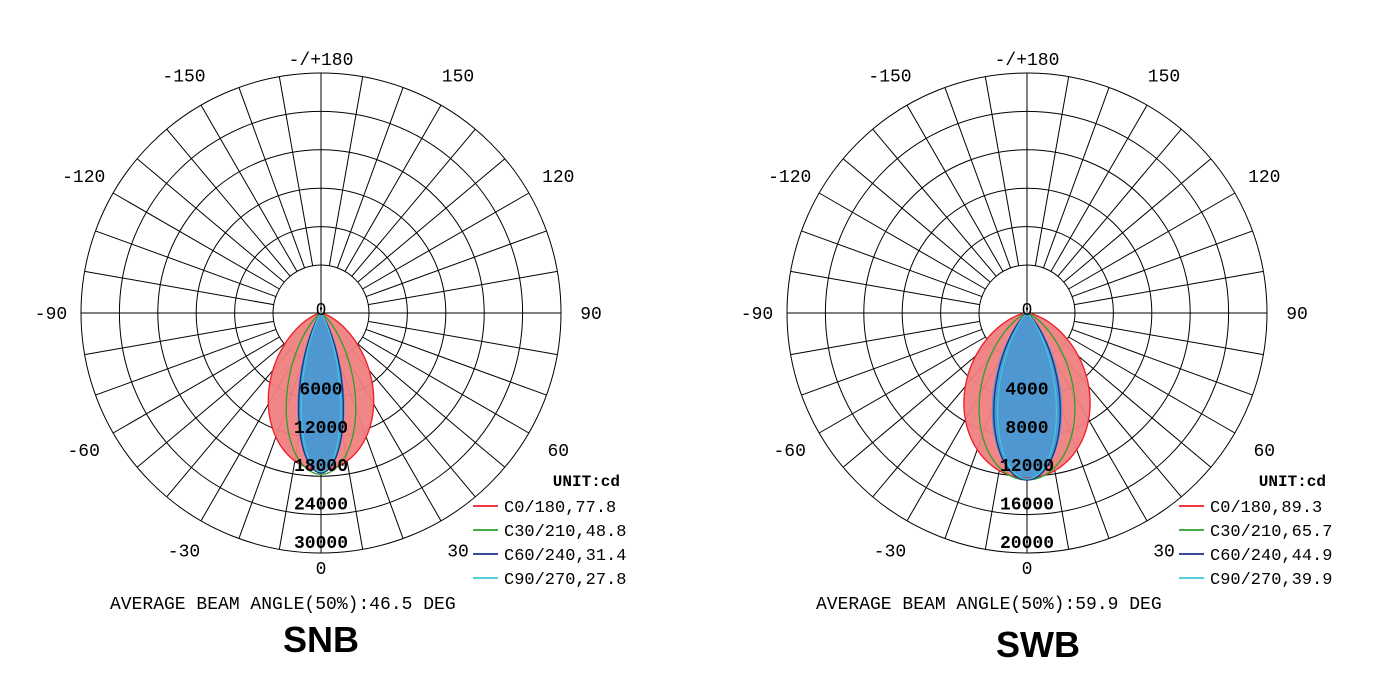 The width and height of the screenshot is (1385, 697). I want to click on radial-tick-label: 6000, so click(320, 390).